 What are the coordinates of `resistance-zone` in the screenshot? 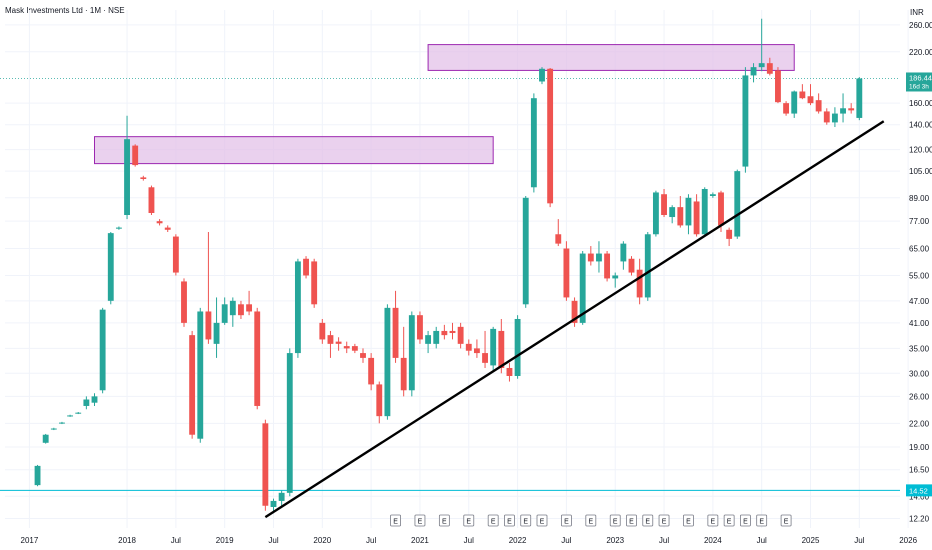 It's located at (611, 57).